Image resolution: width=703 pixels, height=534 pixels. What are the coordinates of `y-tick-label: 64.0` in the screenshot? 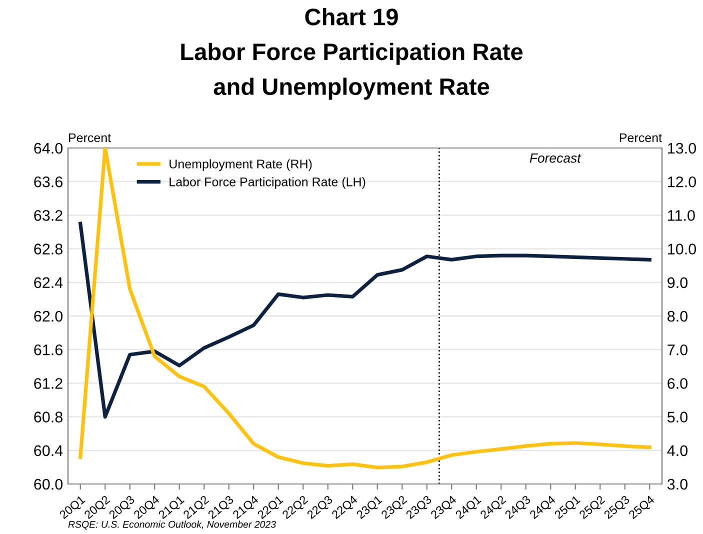 It's located at (48, 148).